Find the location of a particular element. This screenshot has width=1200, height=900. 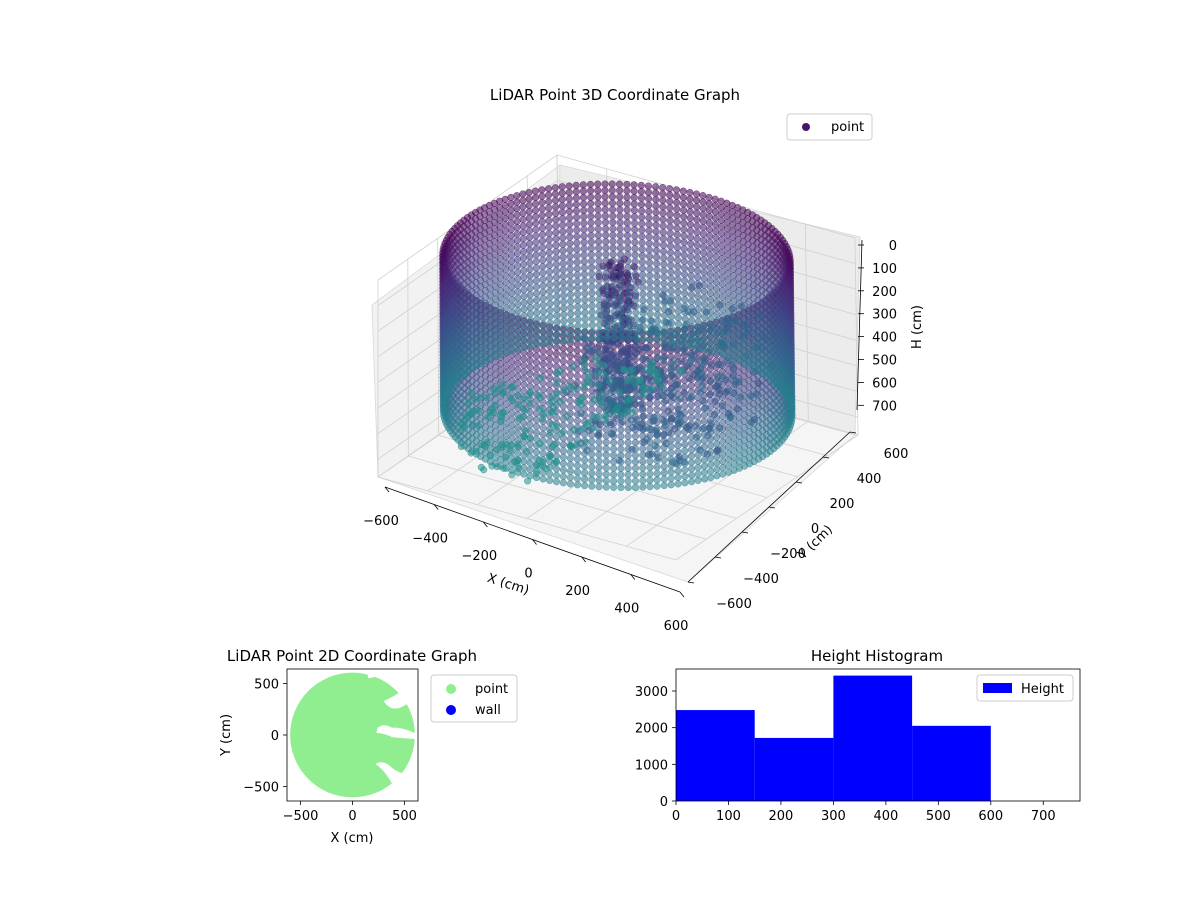

x-axis-label-2d: X (cm) is located at coordinates (352, 838).